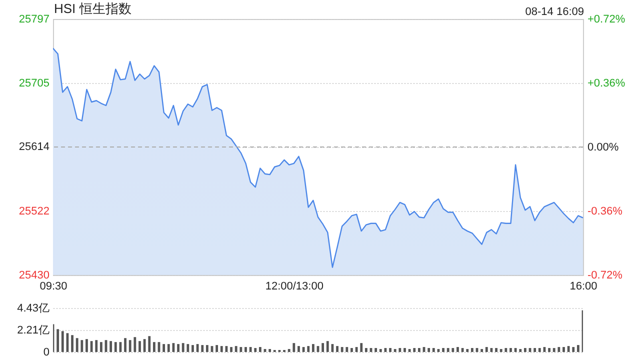 Image resolution: width=640 pixels, height=360 pixels. I want to click on y2-tick-label: -0.36%, so click(605, 212).